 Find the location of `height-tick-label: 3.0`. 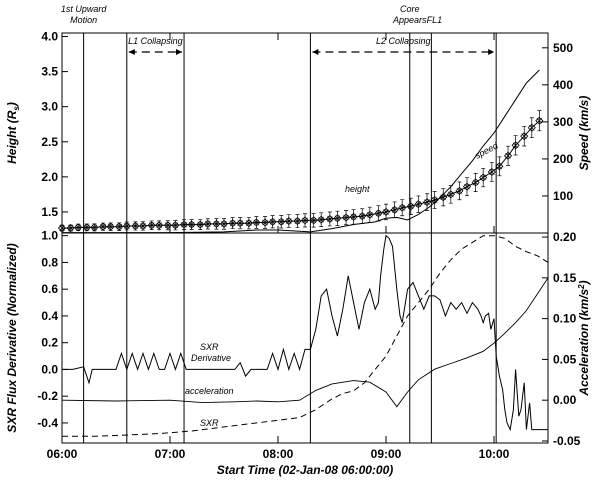

height-tick-label: 3.0 is located at coordinates (49, 107).